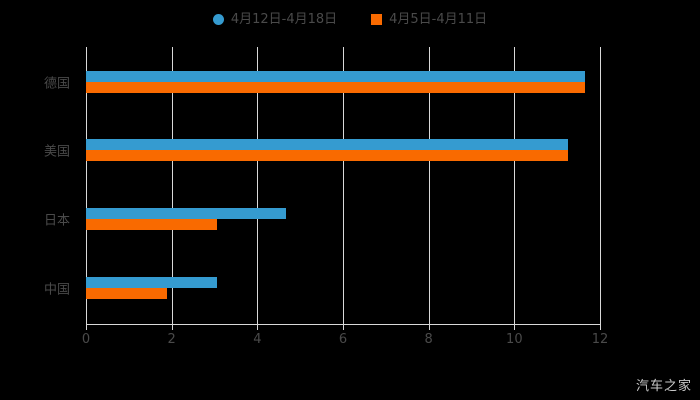 The width and height of the screenshot is (700, 400). What do you see at coordinates (86, 185) in the screenshot?
I see `y-axis-line` at bounding box center [86, 185].